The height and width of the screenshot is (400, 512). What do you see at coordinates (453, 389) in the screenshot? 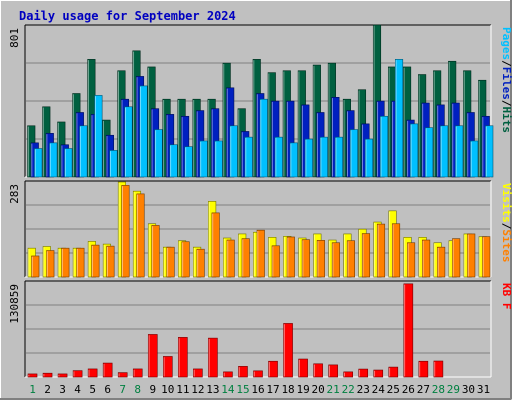
I see `day-label: 29` at bounding box center [453, 389].